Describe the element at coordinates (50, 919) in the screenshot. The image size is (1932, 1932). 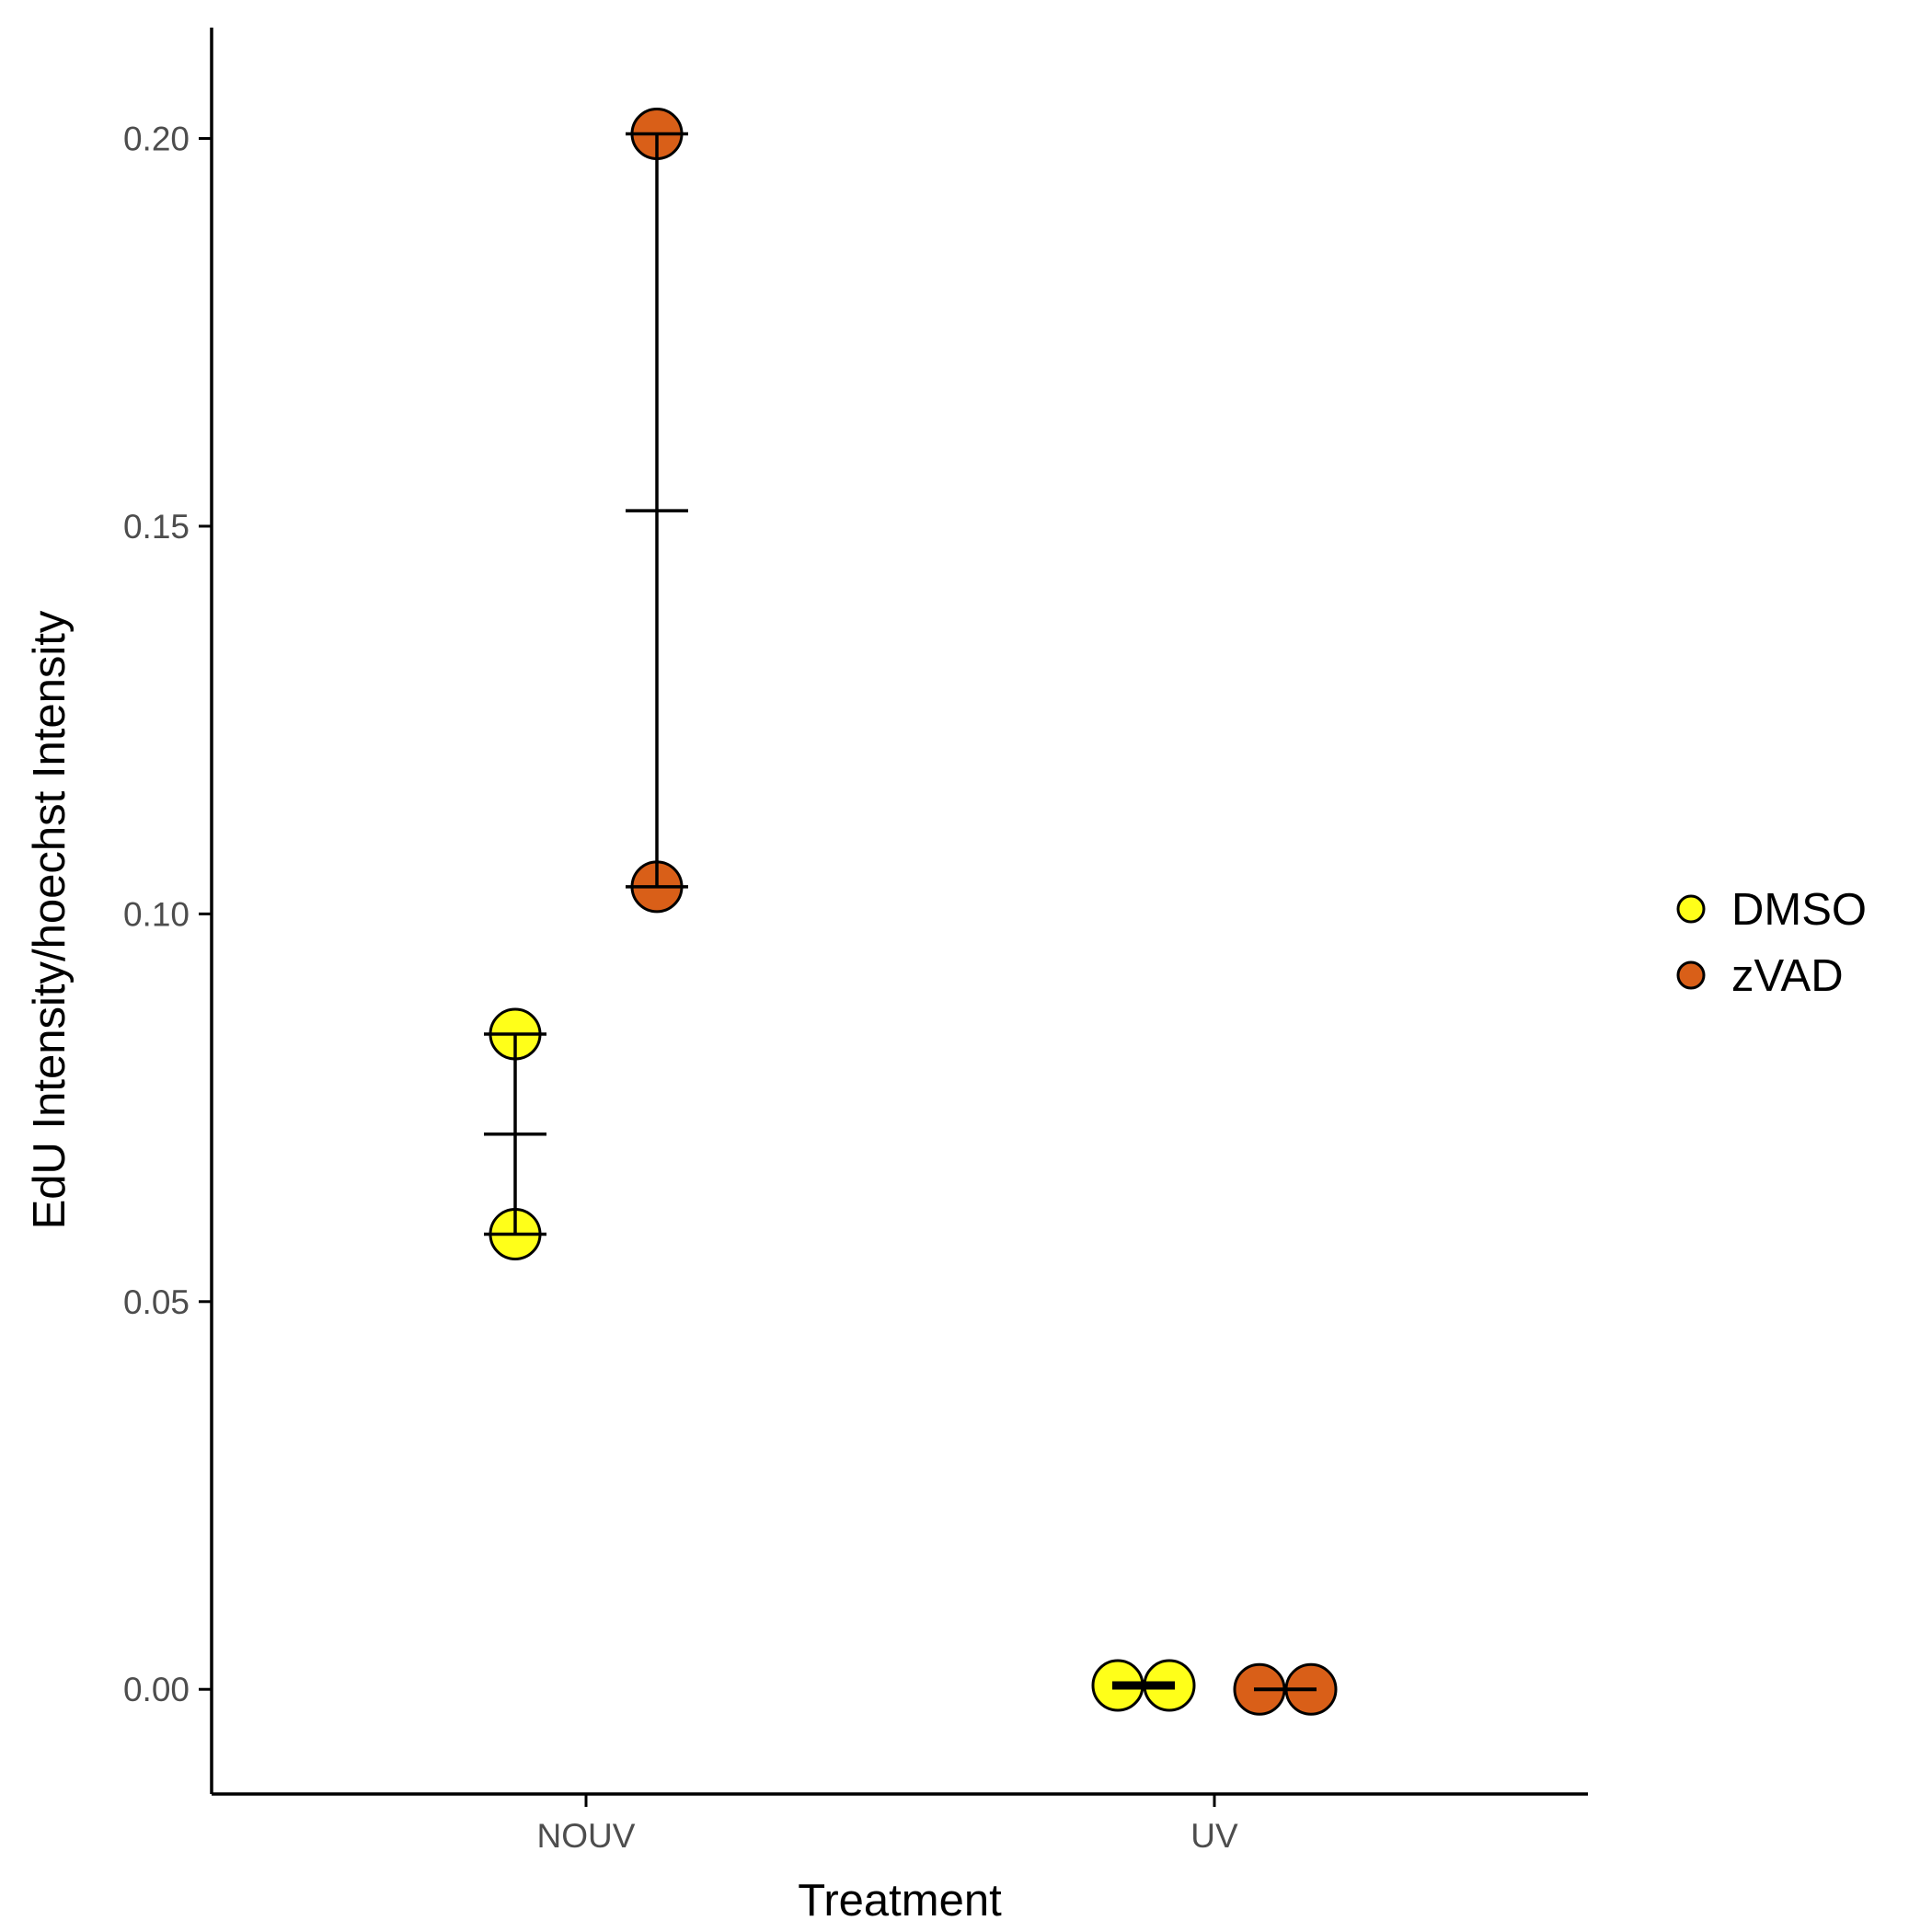
I see `y-axis-title: EdU Intensity/hoechst Intensity` at that location.